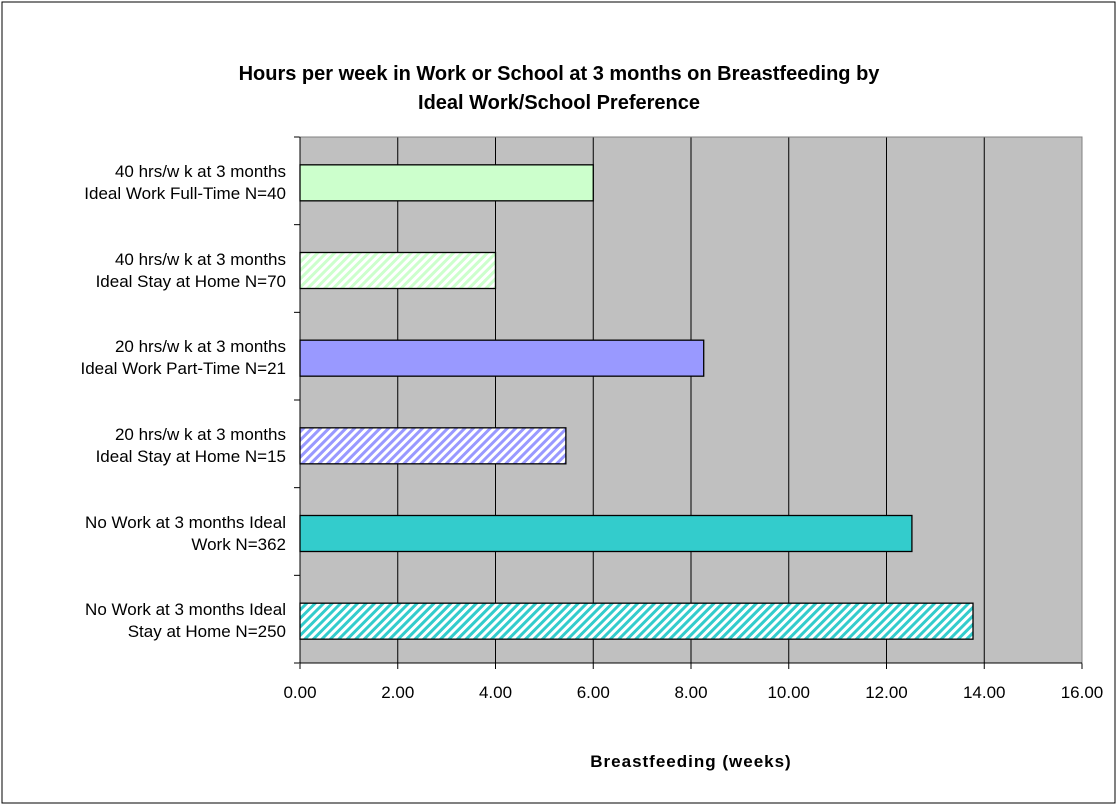  What do you see at coordinates (984, 692) in the screenshot?
I see `x-tick-label: 14.00` at bounding box center [984, 692].